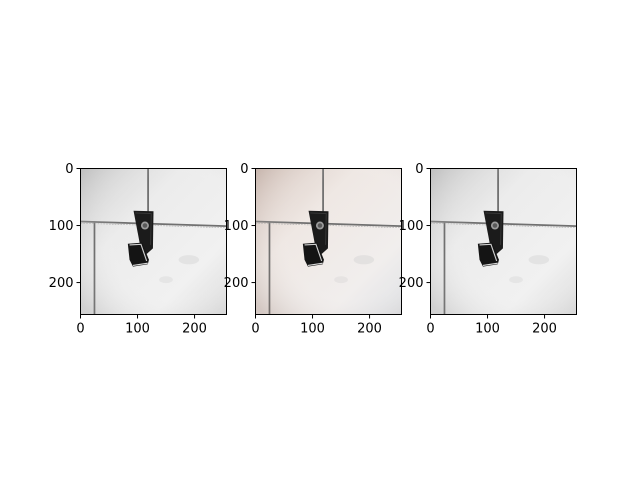 Image resolution: width=640 pixels, height=480 pixels. I want to click on panel-3: 0 100 200 0 100 200, so click(488, 249).